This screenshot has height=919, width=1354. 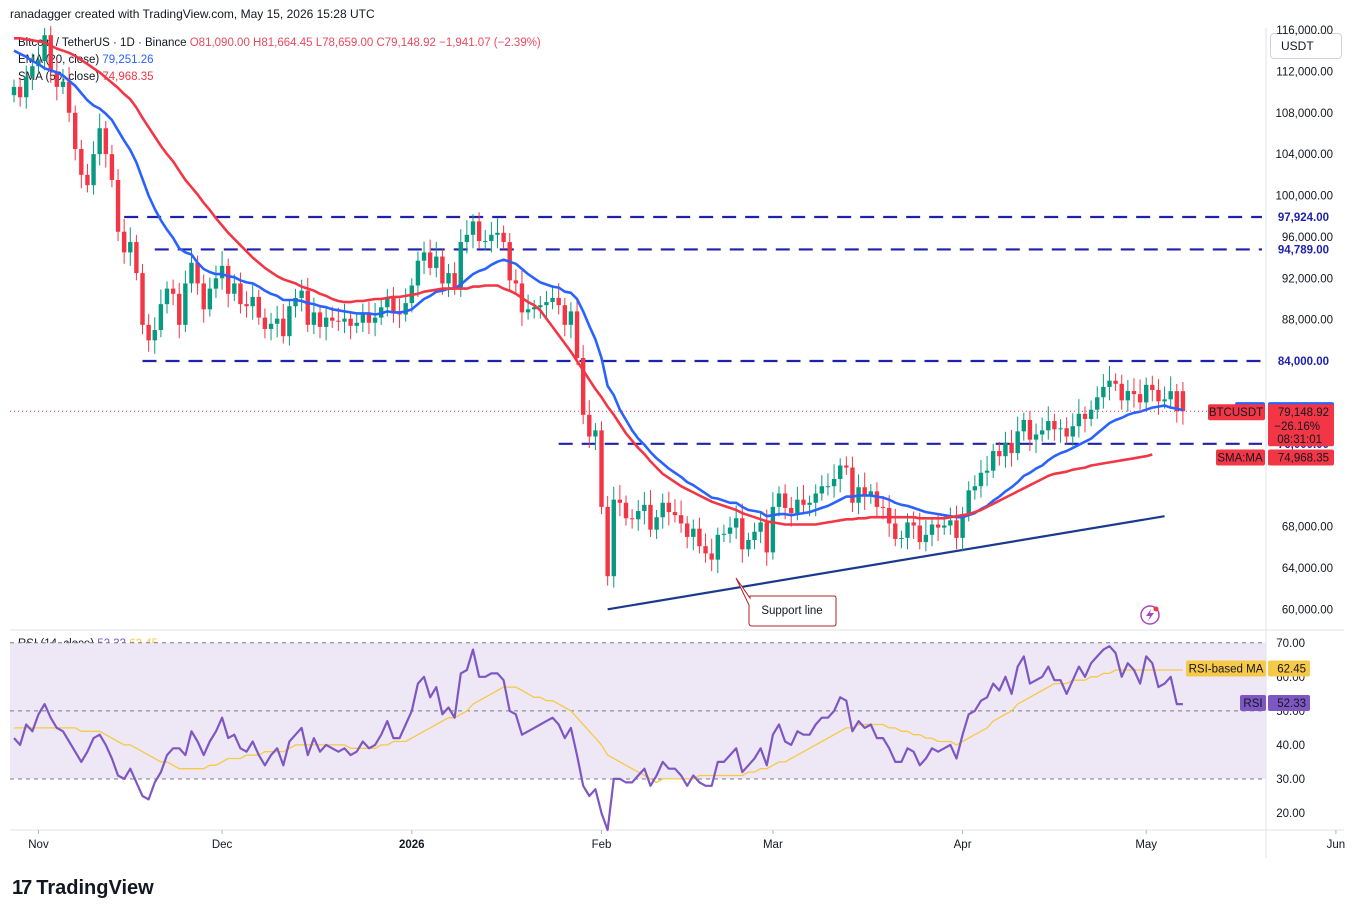 What do you see at coordinates (38, 845) in the screenshot?
I see `time-tick-label: Nov` at bounding box center [38, 845].